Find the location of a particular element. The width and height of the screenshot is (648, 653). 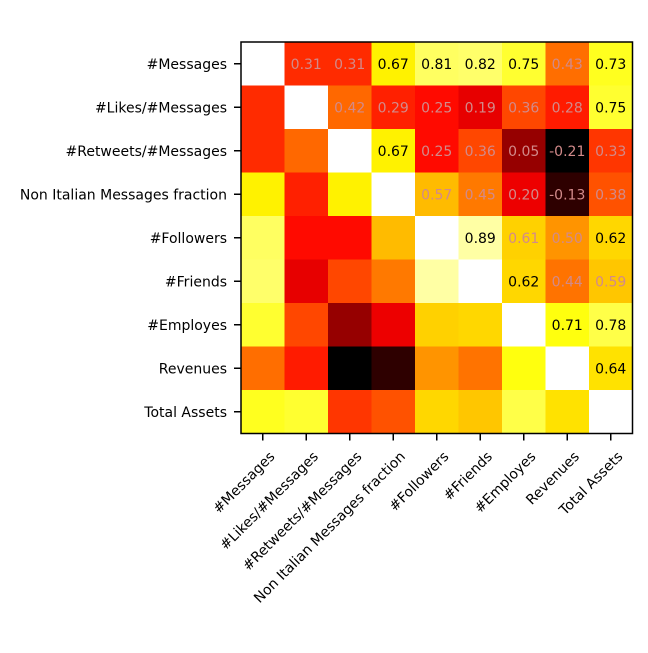

heatmap-cell-r4-c1 is located at coordinates (306, 238).